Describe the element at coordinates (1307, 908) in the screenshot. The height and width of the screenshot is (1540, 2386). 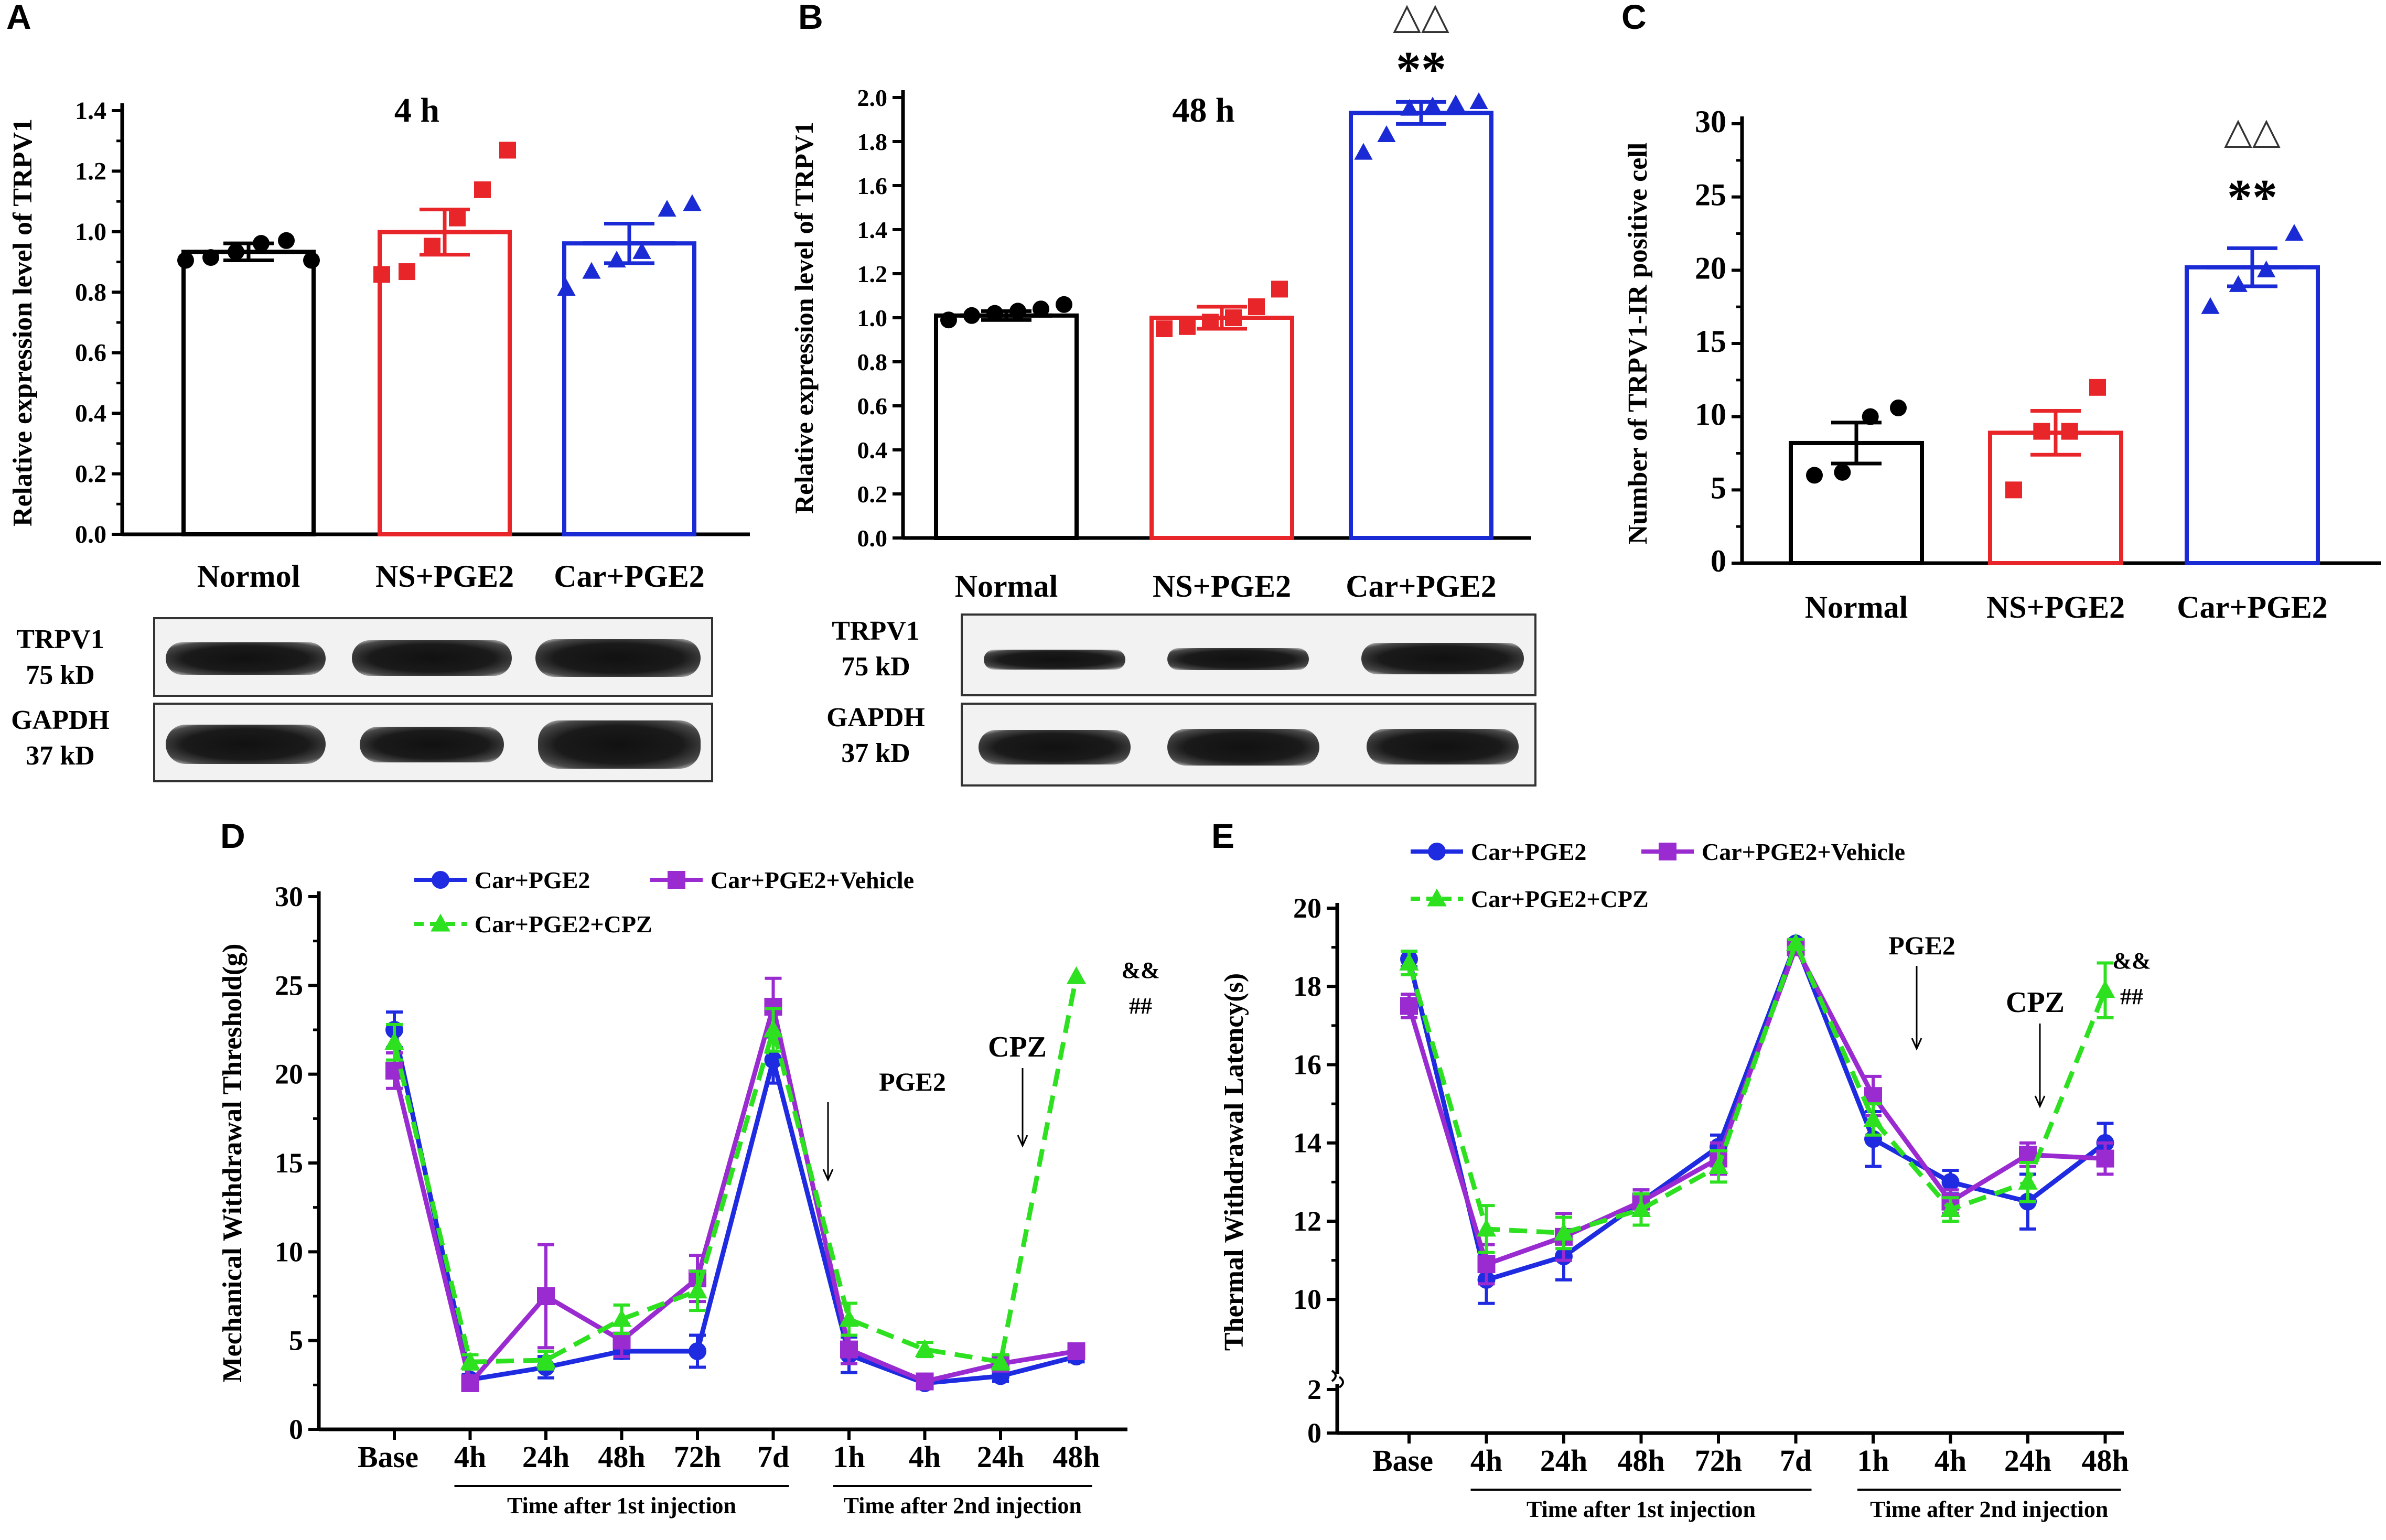
I see `y-tick-label: 20` at that location.